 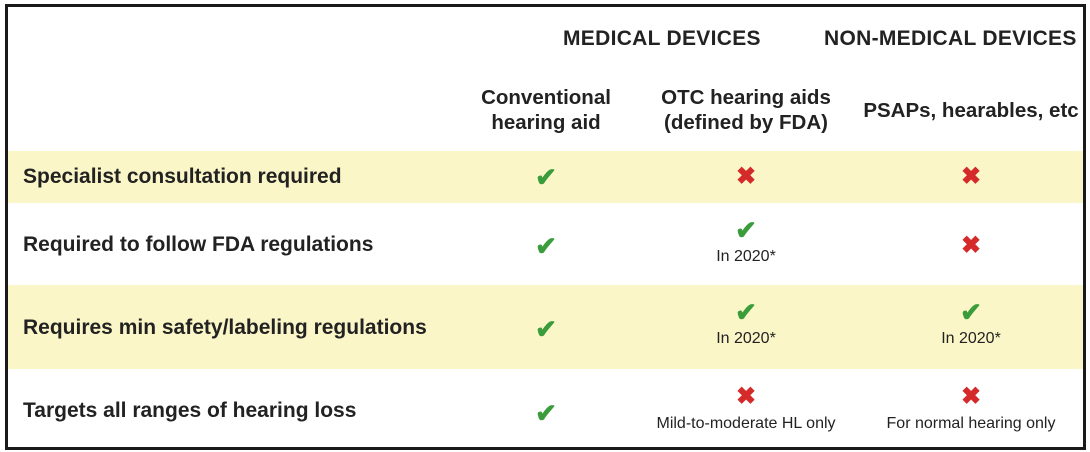 I want to click on cell-note: For normal hearing only, so click(x=971, y=423).